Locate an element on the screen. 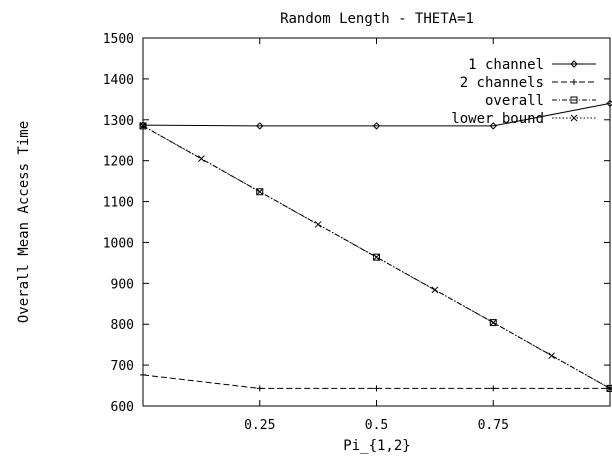 The image size is (612, 460). y-tick-label: 1300 is located at coordinates (118, 121).